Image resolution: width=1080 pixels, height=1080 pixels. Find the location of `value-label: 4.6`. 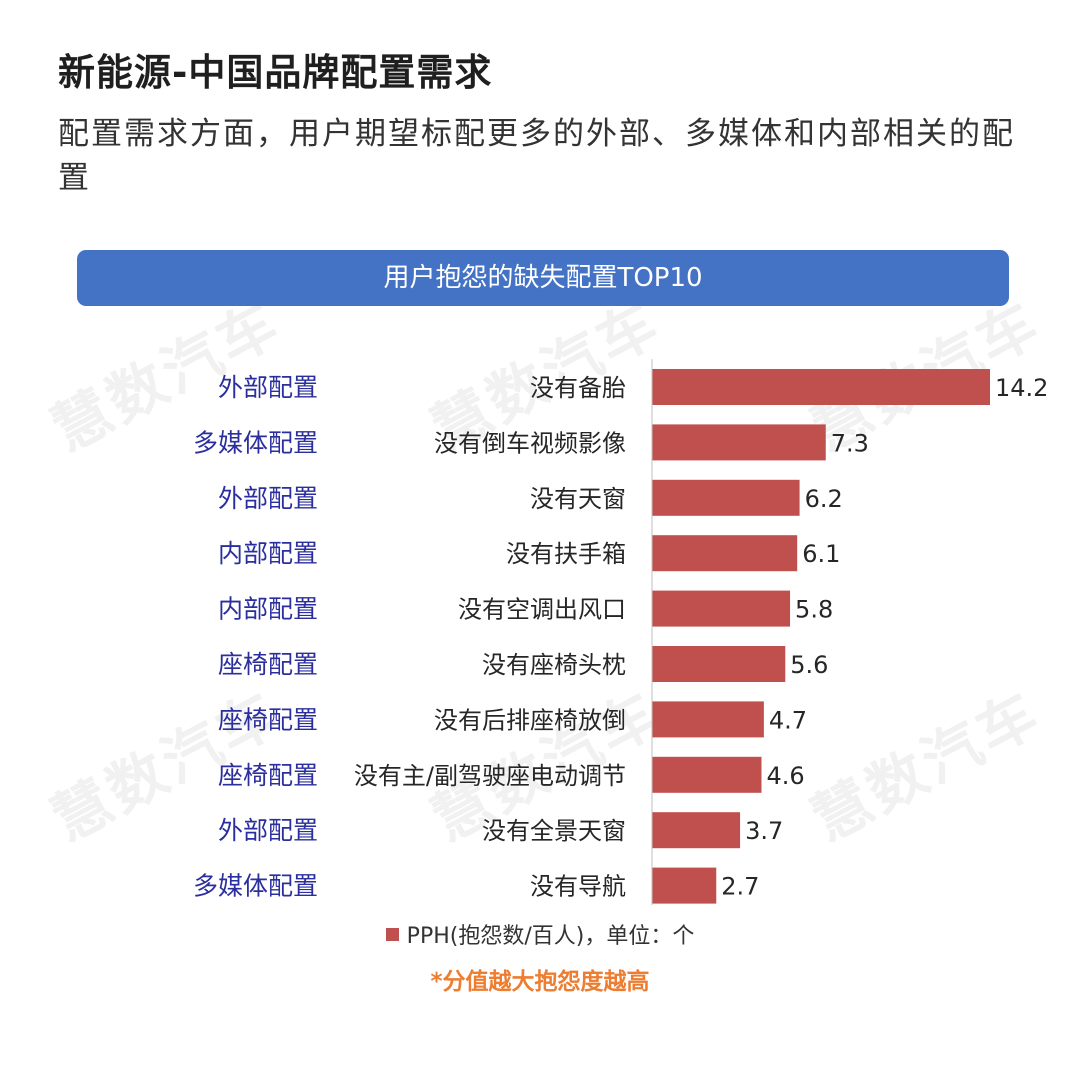

value-label: 4.6 is located at coordinates (785, 776).